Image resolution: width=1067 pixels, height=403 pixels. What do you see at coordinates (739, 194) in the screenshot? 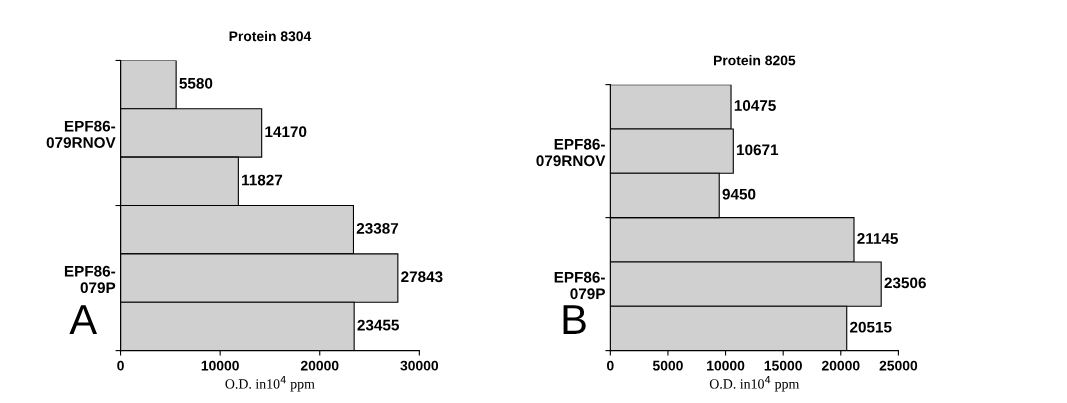
I see `data-label: 9450` at bounding box center [739, 194].